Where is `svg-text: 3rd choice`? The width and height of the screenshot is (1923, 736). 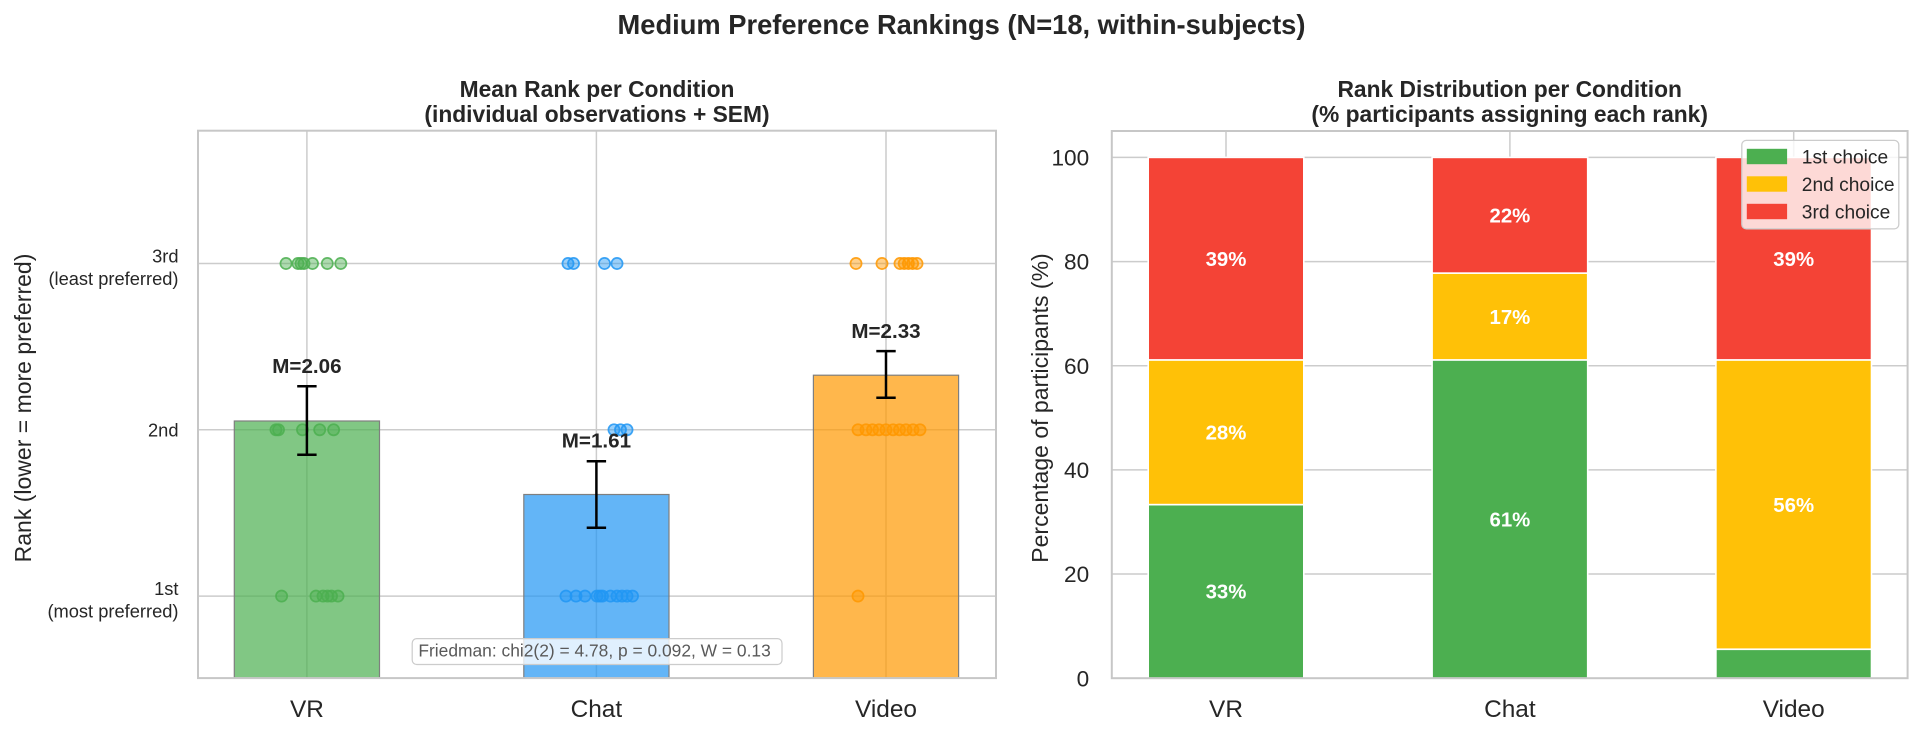
svg-text: 3rd choice is located at coordinates (1846, 212).